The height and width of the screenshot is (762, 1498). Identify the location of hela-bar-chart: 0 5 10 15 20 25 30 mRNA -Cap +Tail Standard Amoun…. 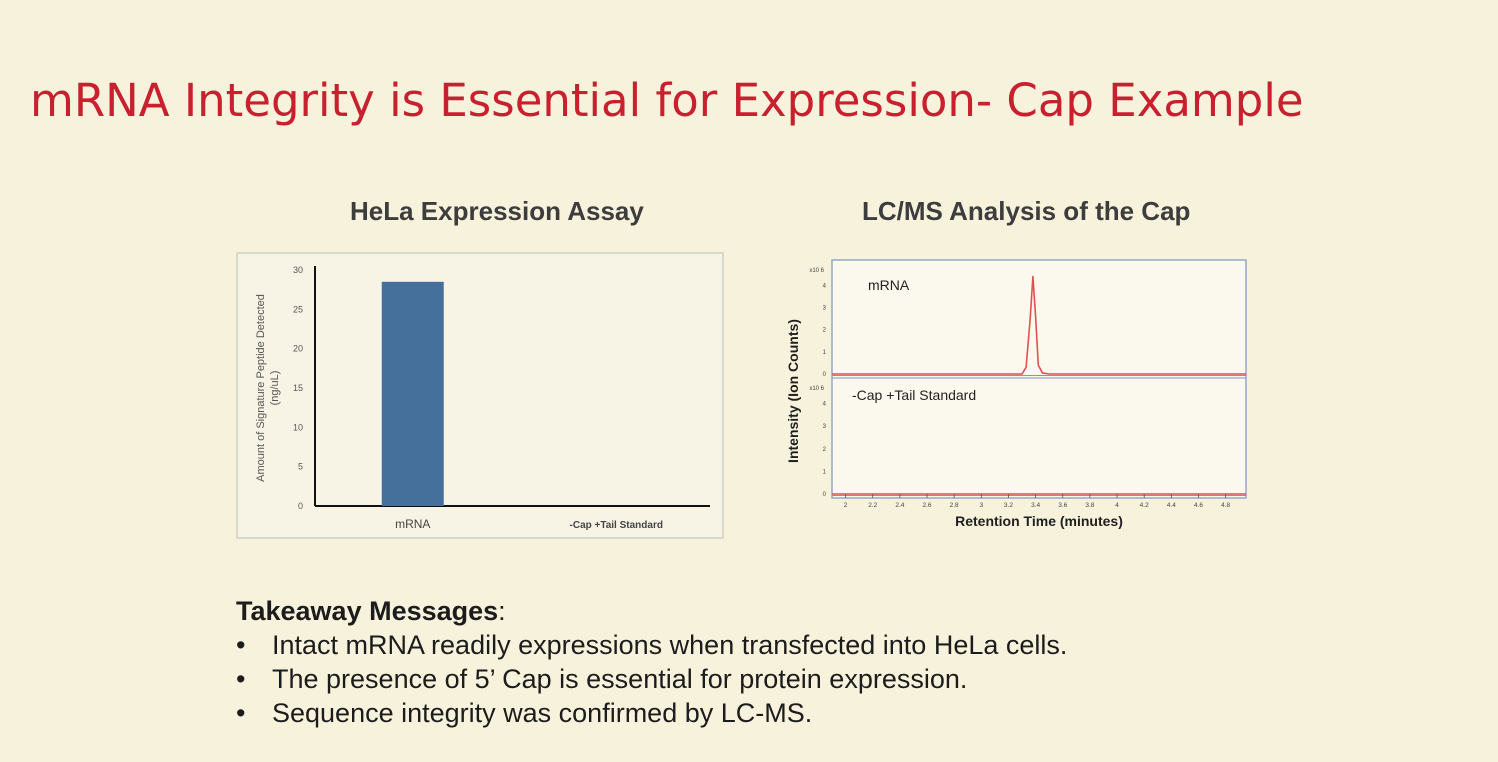
(480, 395).